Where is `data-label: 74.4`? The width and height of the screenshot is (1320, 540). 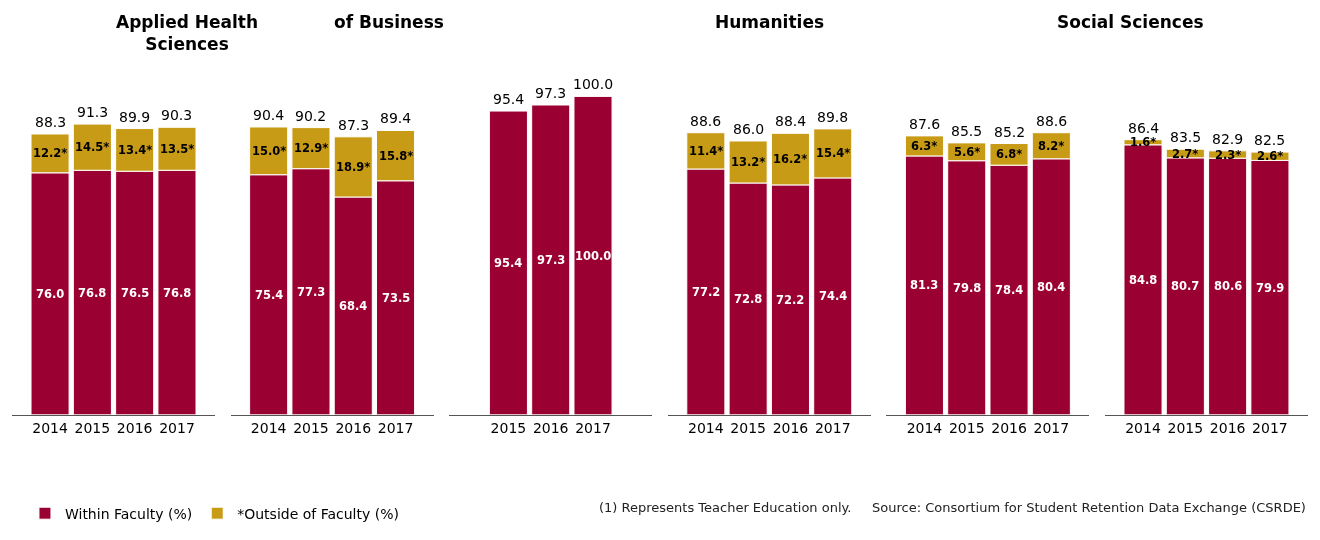
data-label: 74.4 is located at coordinates (833, 296).